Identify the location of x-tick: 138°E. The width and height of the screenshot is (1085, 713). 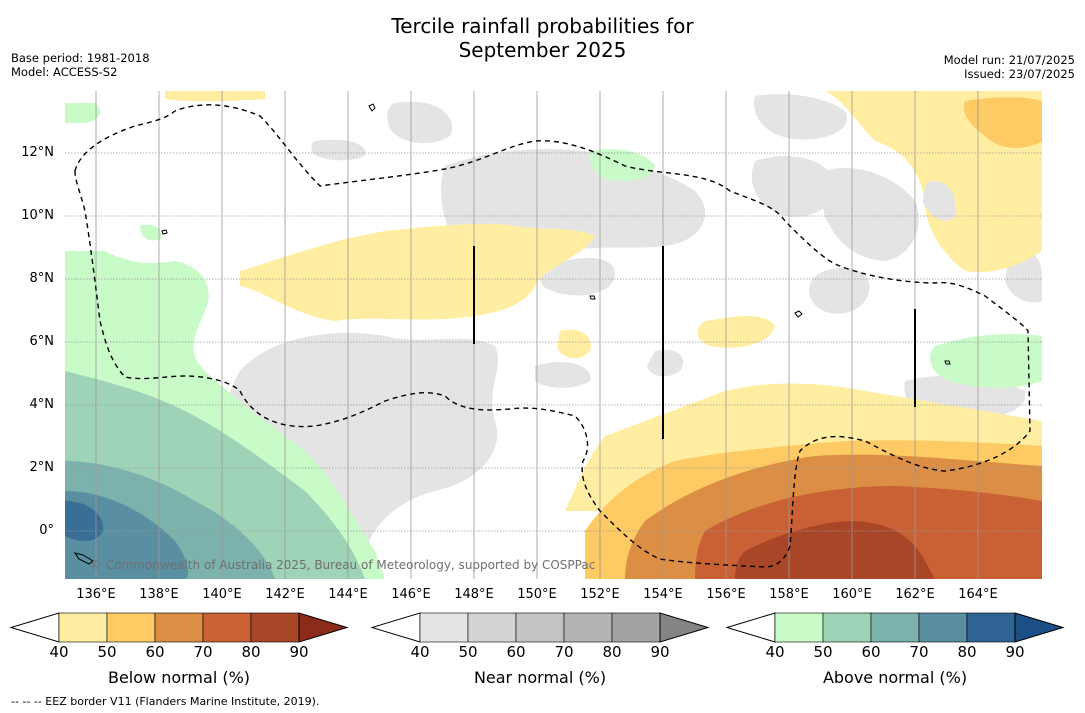
(159, 594).